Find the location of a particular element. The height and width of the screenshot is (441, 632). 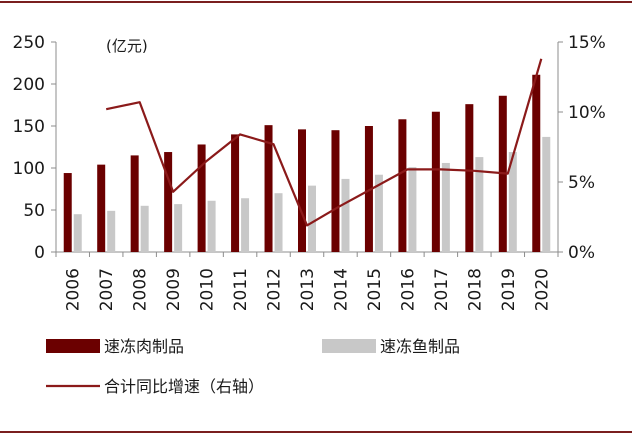

x-axis-tick-label: 2019 is located at coordinates (509, 289).